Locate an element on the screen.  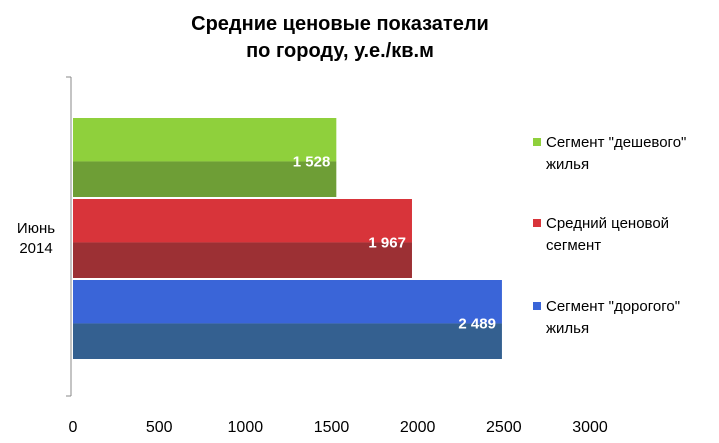
bar-2-face is located at coordinates (242, 221).